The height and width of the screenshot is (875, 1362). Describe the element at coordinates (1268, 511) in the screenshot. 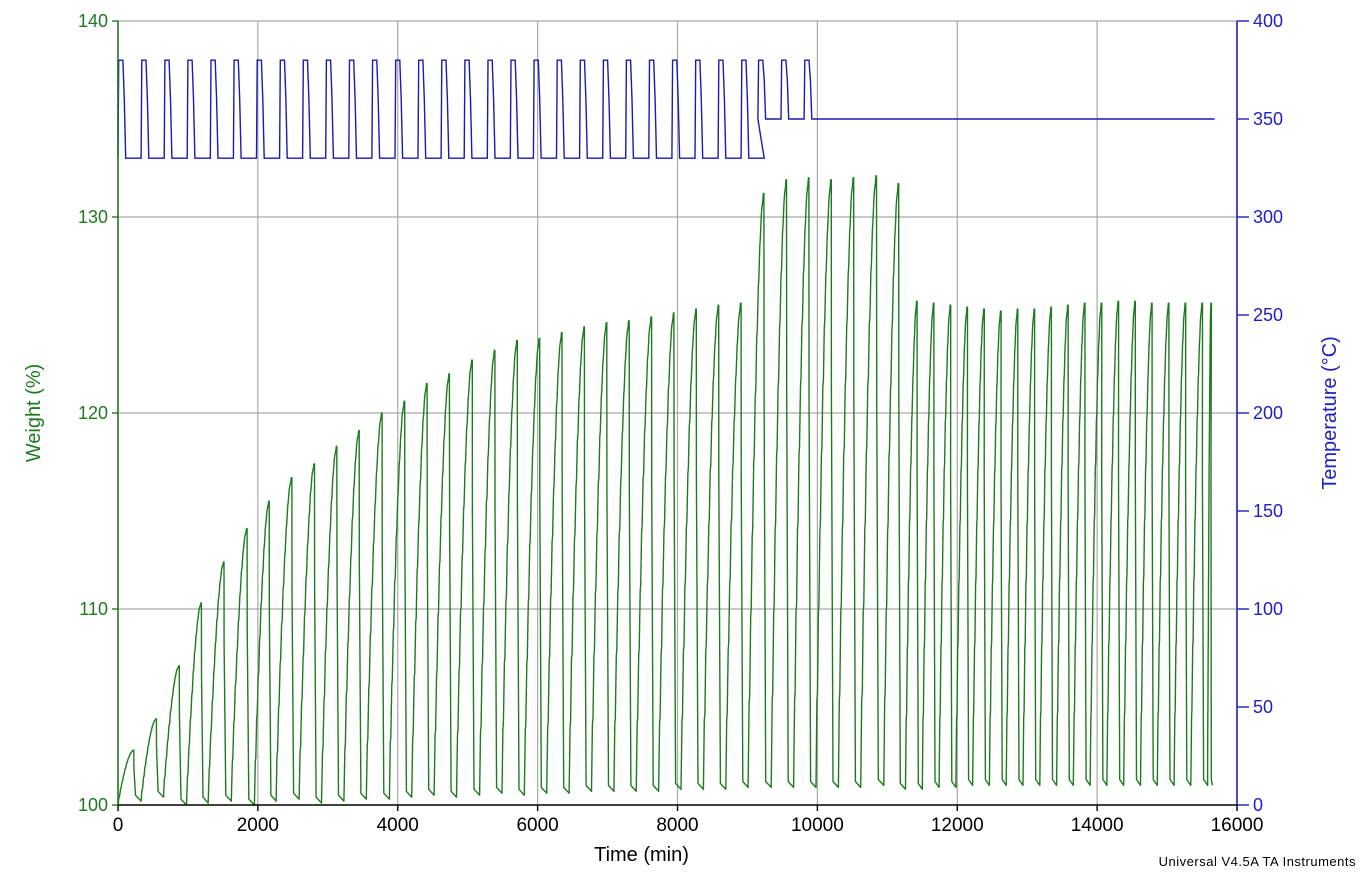

I see `y-right-tick-label: 150` at that location.